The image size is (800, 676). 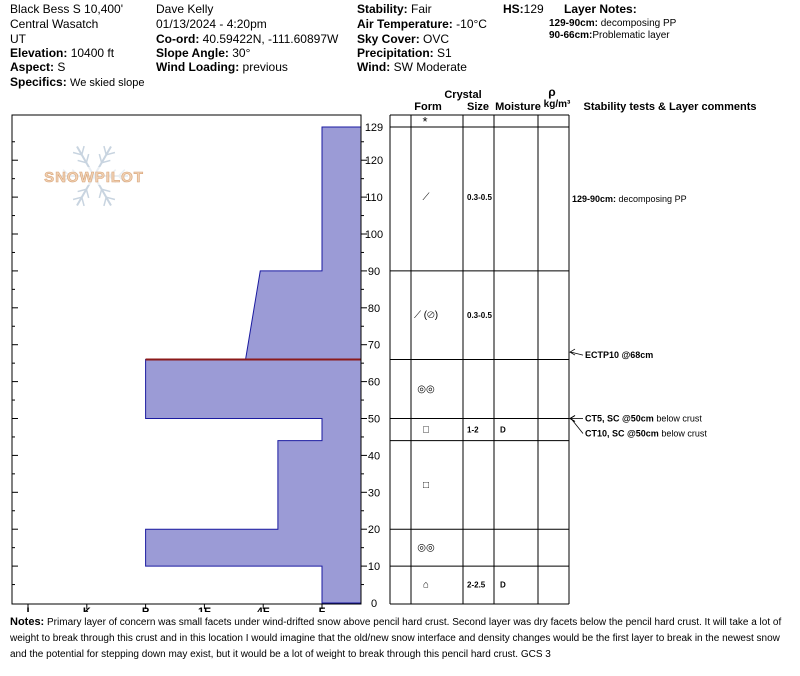 I want to click on snow-height: HS:129, so click(x=523, y=9).